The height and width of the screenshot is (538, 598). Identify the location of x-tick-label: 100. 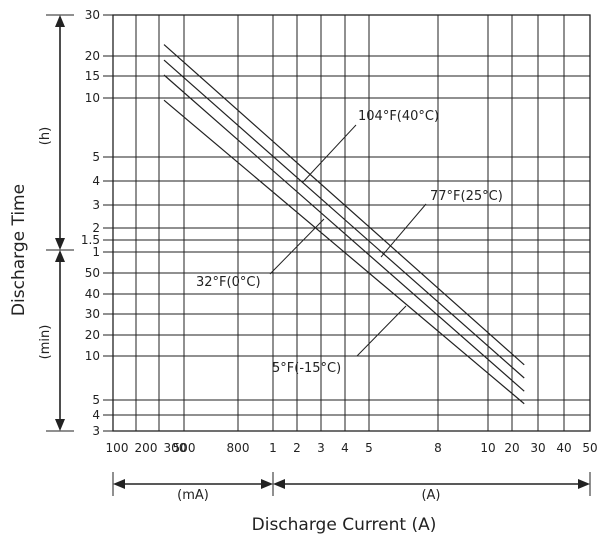
(117, 448).